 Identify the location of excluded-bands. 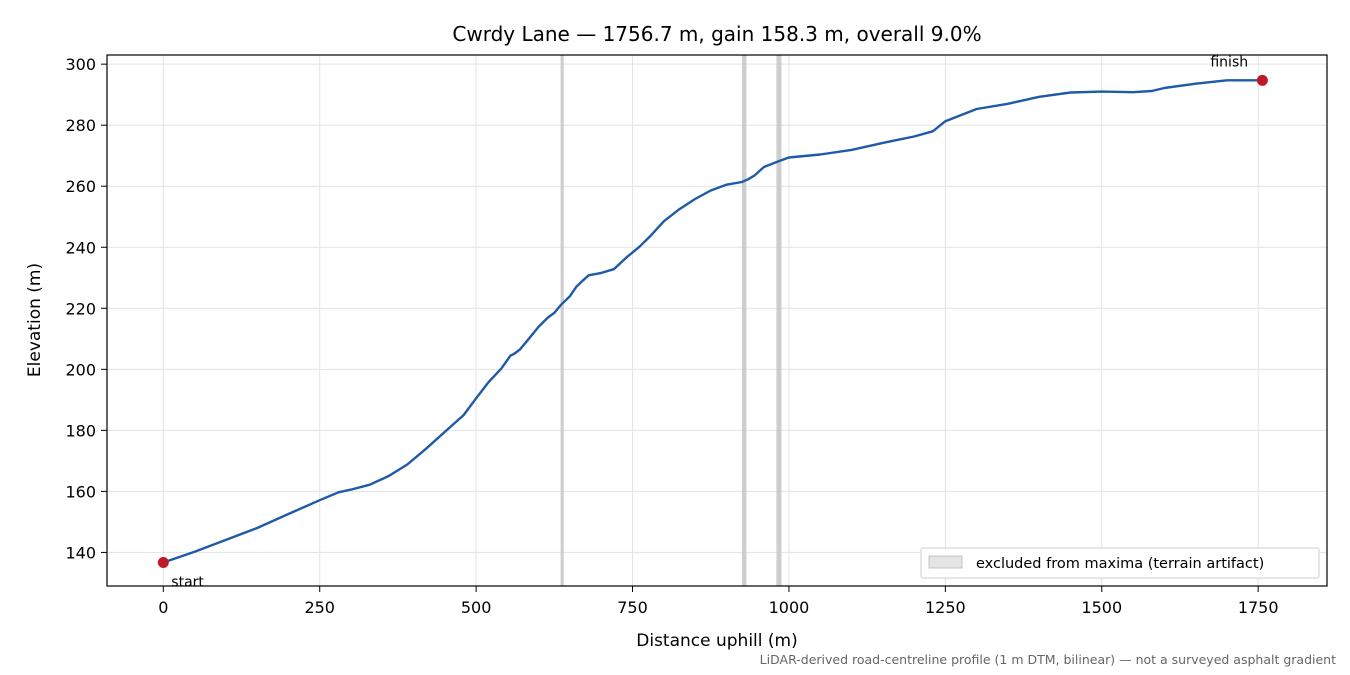
(671, 320).